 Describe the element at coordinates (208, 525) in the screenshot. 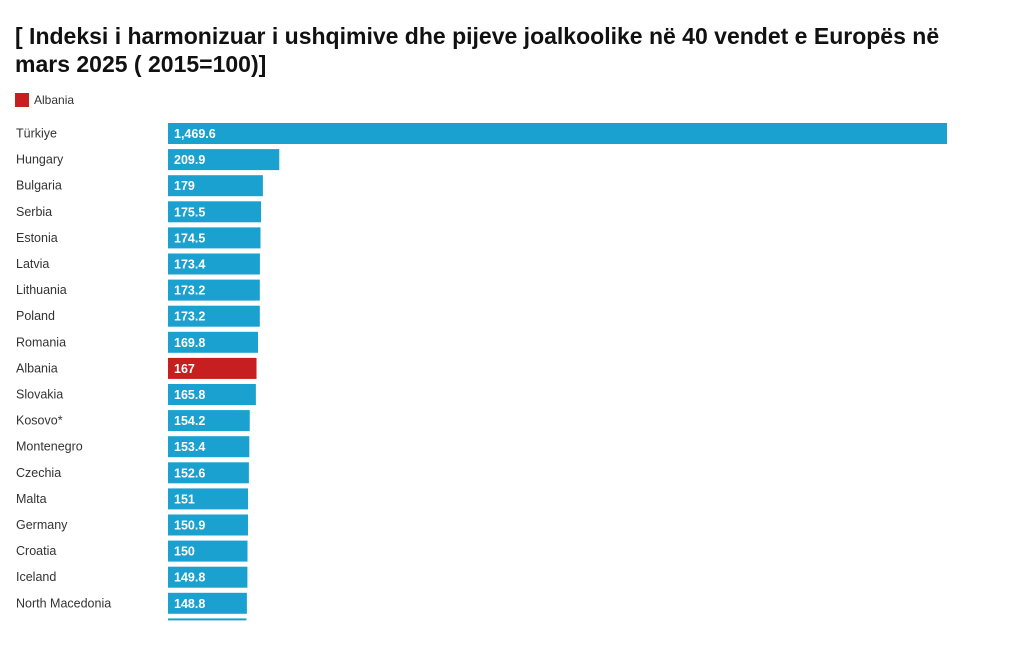

I see `bar-germany` at that location.